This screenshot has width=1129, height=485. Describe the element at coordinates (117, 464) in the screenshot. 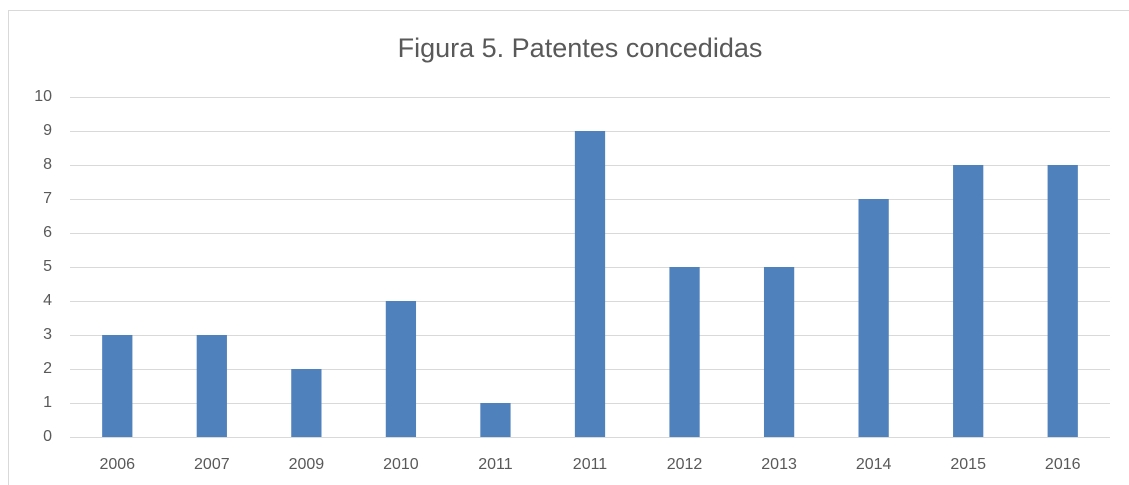

I see `x-tick-label: 2006` at that location.